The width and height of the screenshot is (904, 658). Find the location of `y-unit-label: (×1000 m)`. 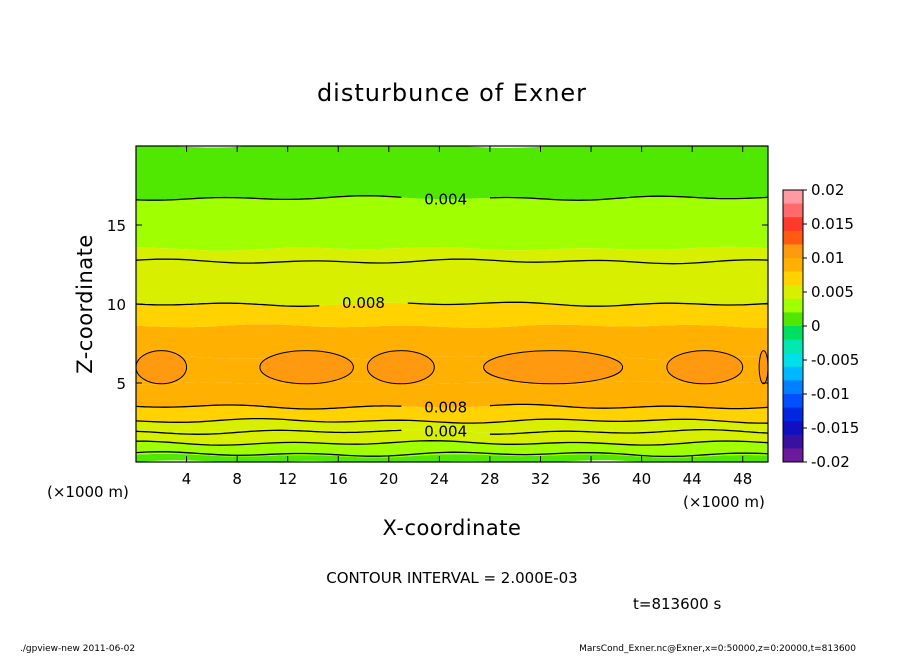

y-unit-label: (×1000 m) is located at coordinates (88, 492).